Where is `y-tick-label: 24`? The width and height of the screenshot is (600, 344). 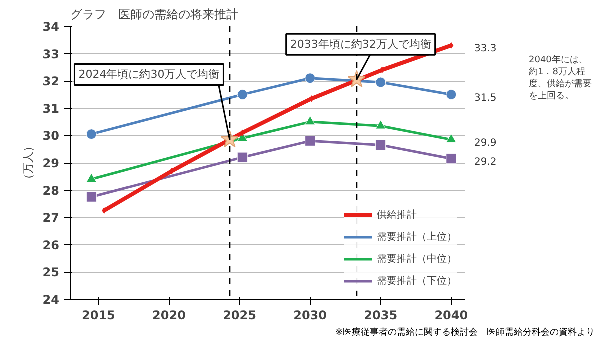 y-tick-label: 24 is located at coordinates (51, 300).